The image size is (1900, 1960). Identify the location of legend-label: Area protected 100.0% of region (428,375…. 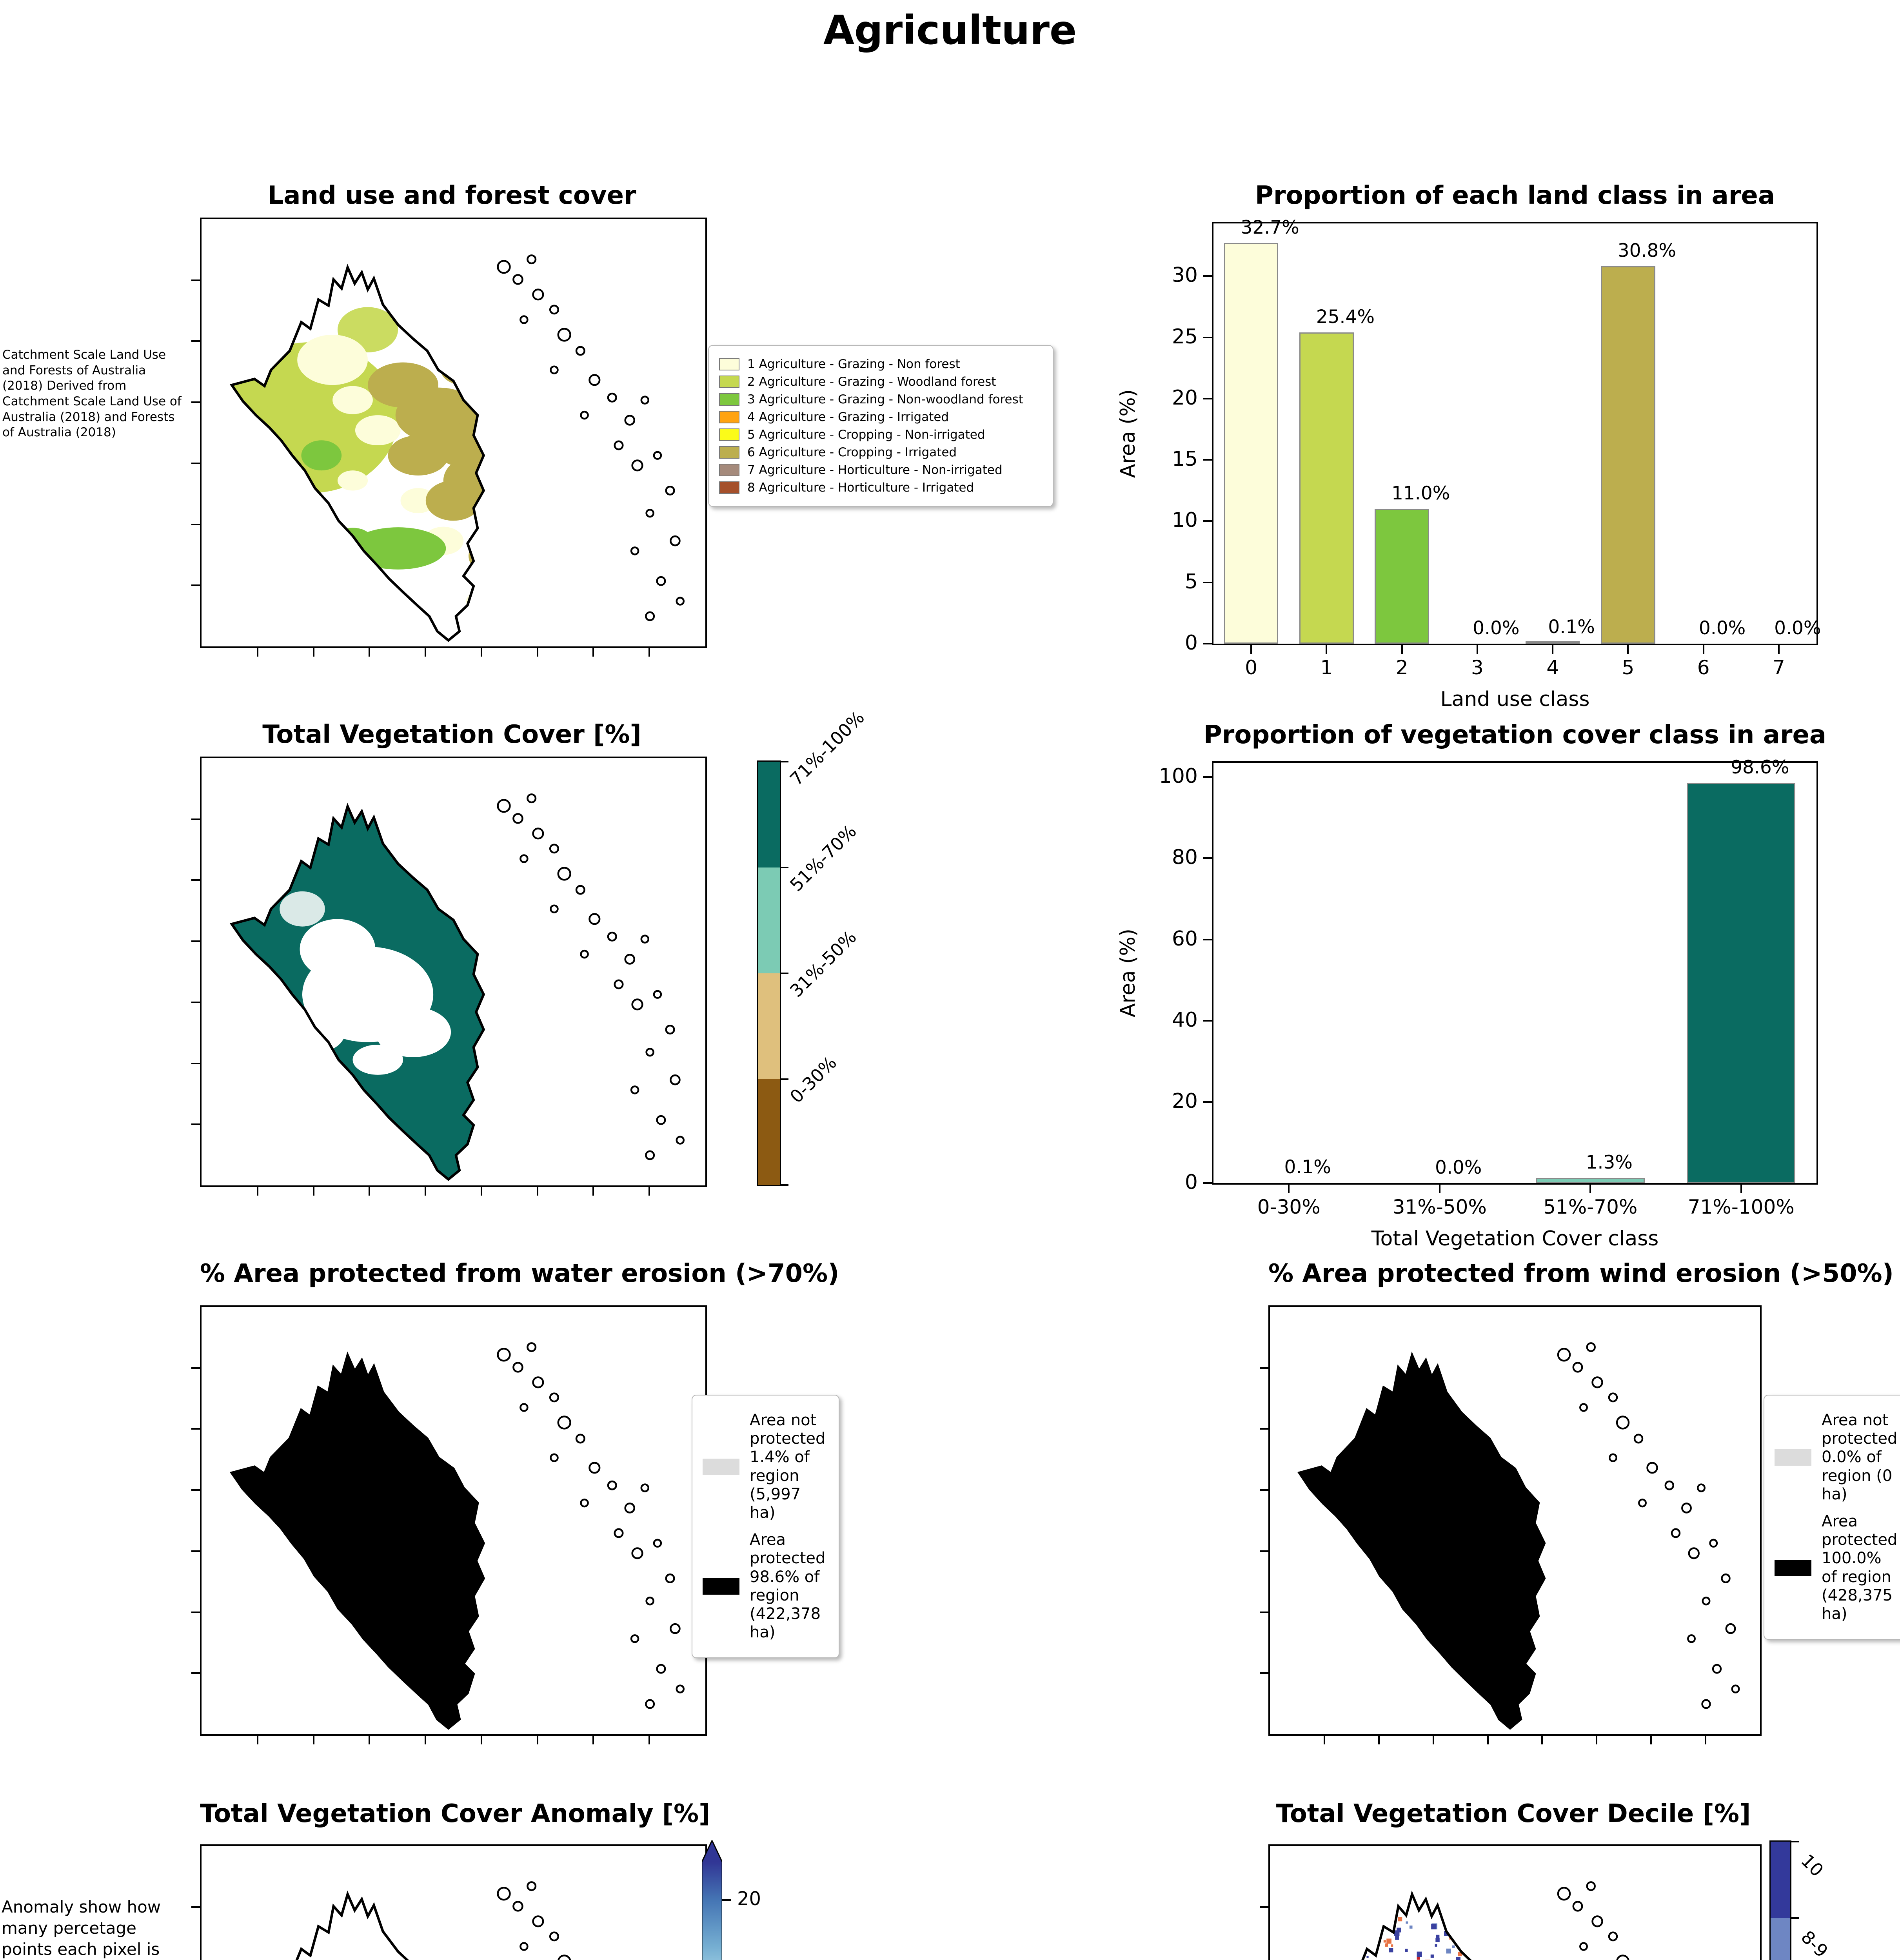
(1860, 1567).